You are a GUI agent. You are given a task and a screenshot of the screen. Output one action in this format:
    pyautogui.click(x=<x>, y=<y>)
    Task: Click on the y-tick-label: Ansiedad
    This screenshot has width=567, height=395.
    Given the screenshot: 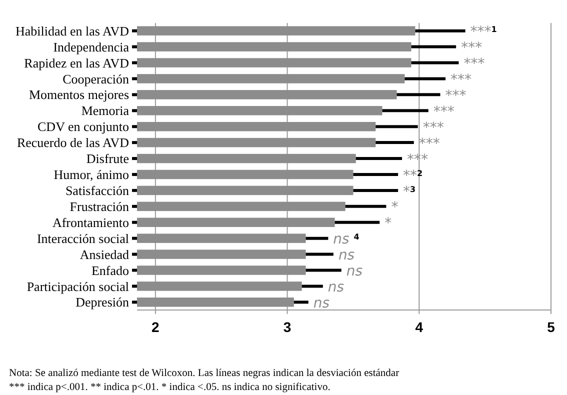 What is the action you would take?
    pyautogui.click(x=105, y=254)
    